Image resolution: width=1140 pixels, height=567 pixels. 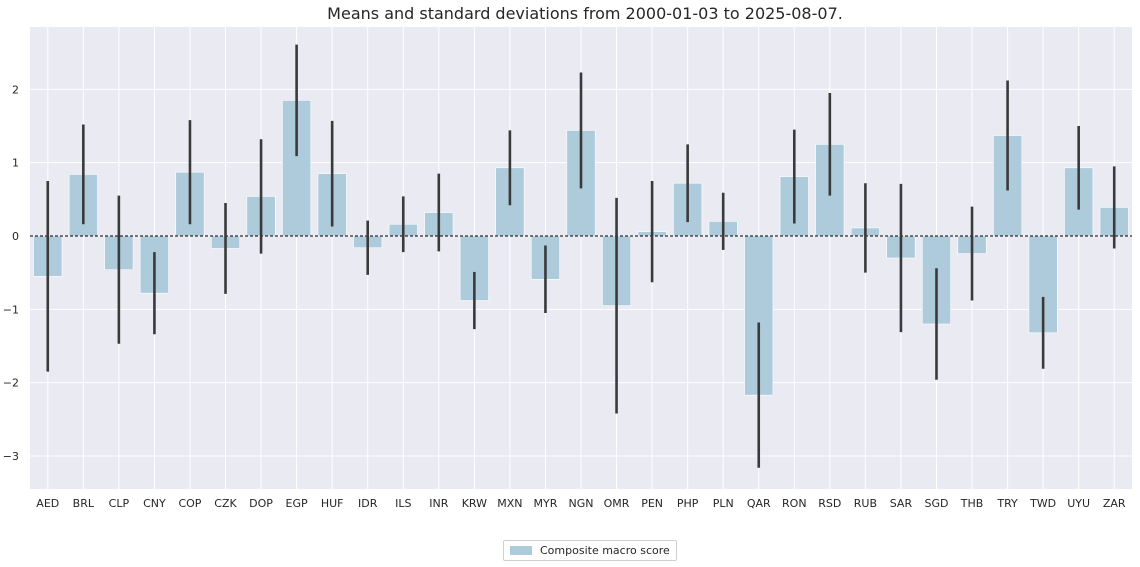 What do you see at coordinates (865, 503) in the screenshot?
I see `x-tick-label-rub: RUB` at bounding box center [865, 503].